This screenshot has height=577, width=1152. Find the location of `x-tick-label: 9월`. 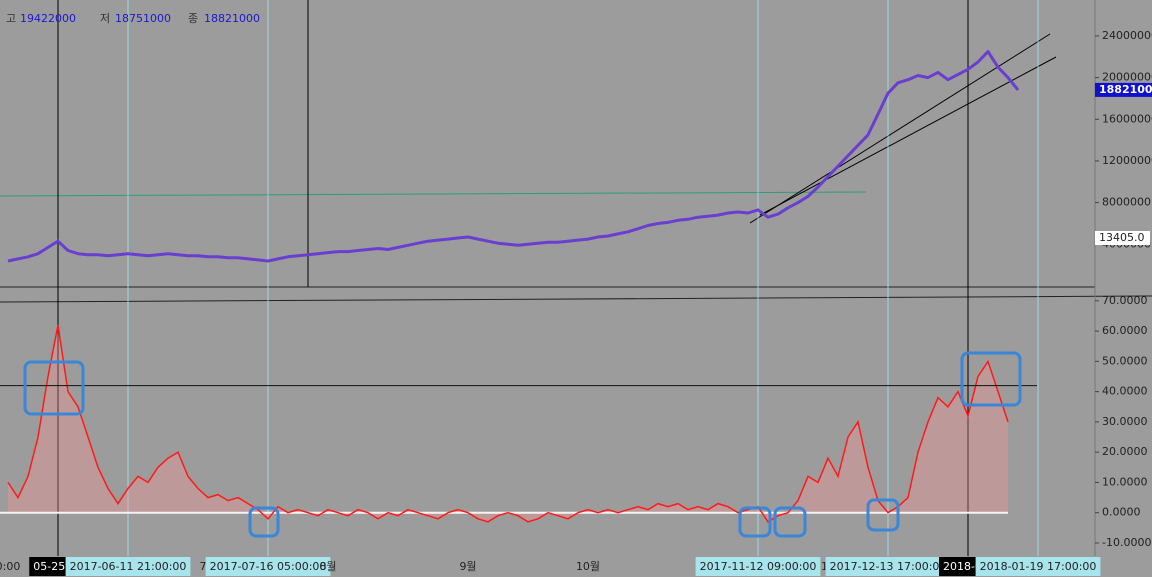

x-tick-label: 9월 is located at coordinates (467, 566).